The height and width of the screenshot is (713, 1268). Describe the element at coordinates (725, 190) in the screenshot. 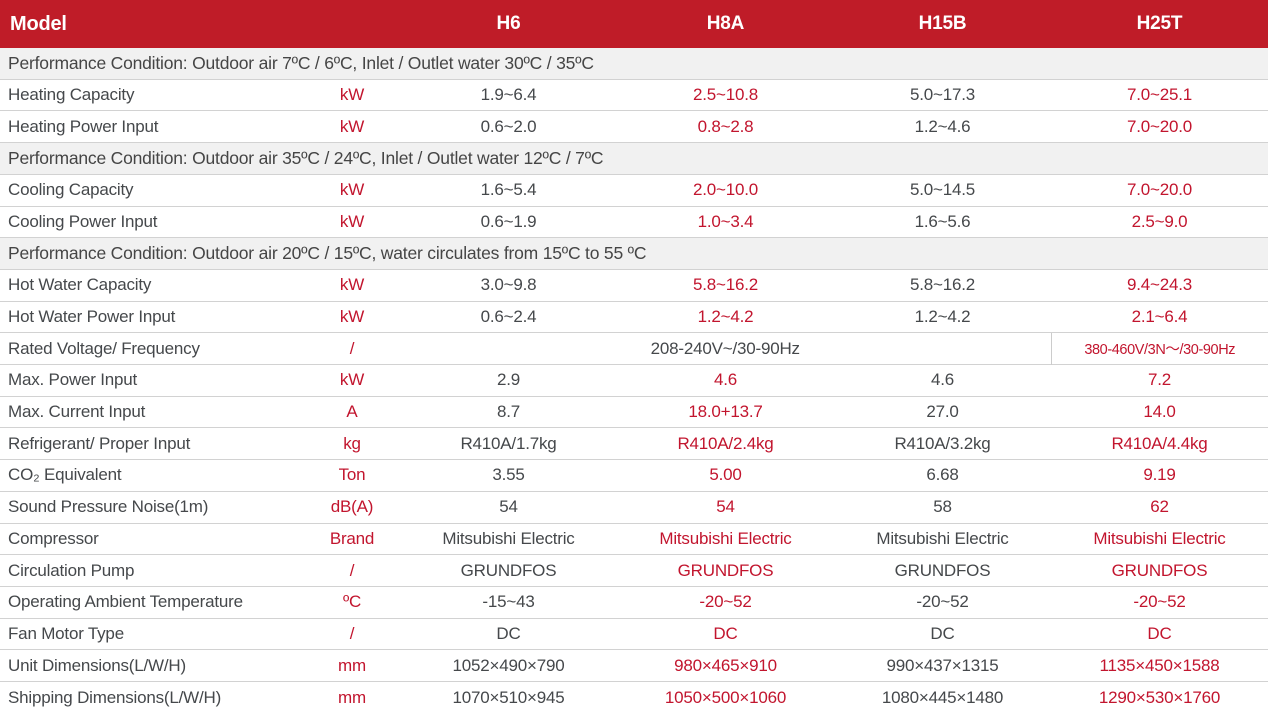

I see `spec-value: 2.0~10.0` at that location.